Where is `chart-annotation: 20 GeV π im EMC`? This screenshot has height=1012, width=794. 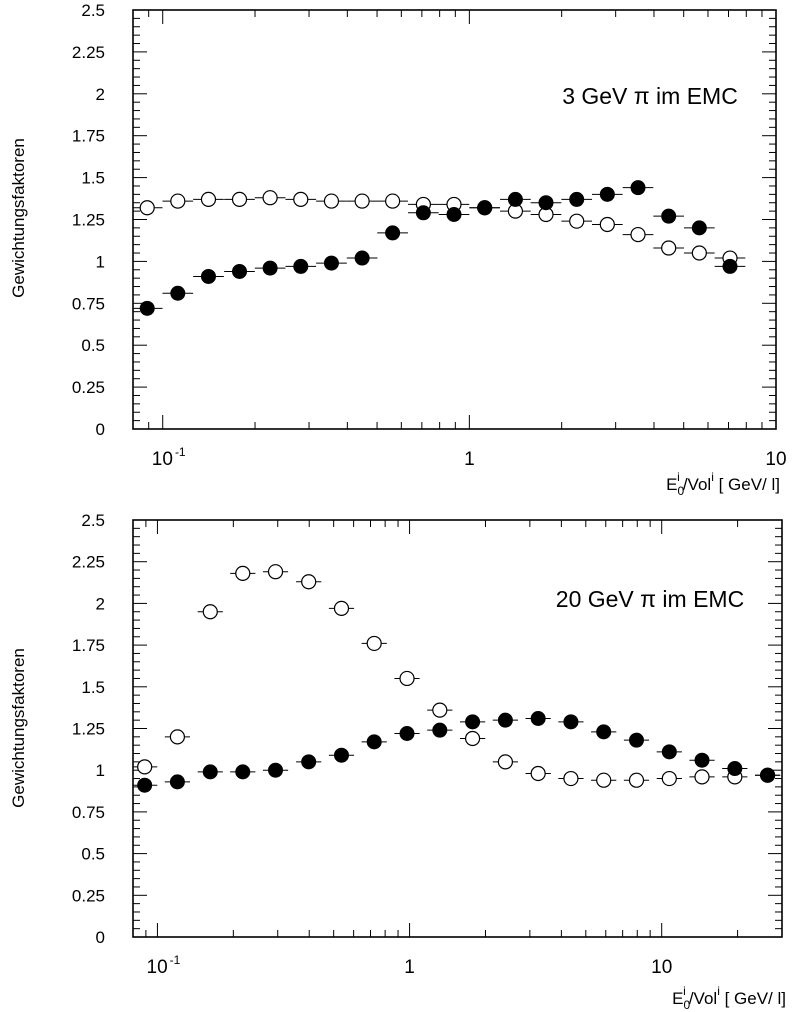 chart-annotation: 20 GeV π im EMC is located at coordinates (650, 599).